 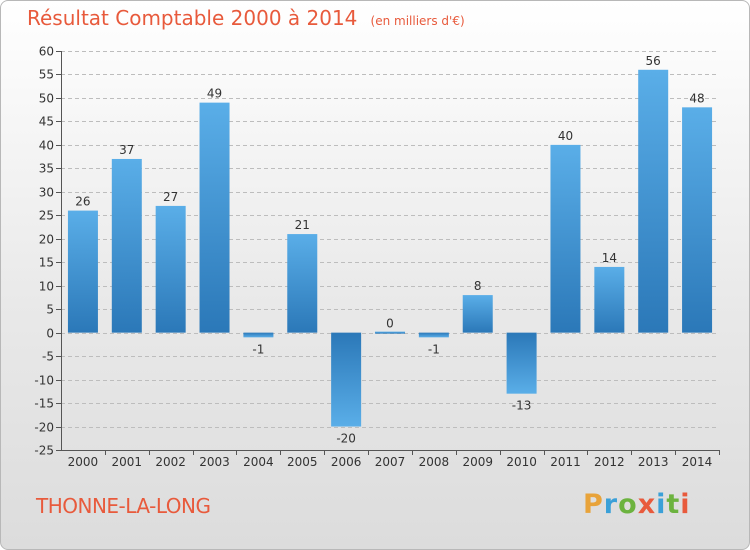 I want to click on data-label-2006: -20, so click(x=346, y=439).